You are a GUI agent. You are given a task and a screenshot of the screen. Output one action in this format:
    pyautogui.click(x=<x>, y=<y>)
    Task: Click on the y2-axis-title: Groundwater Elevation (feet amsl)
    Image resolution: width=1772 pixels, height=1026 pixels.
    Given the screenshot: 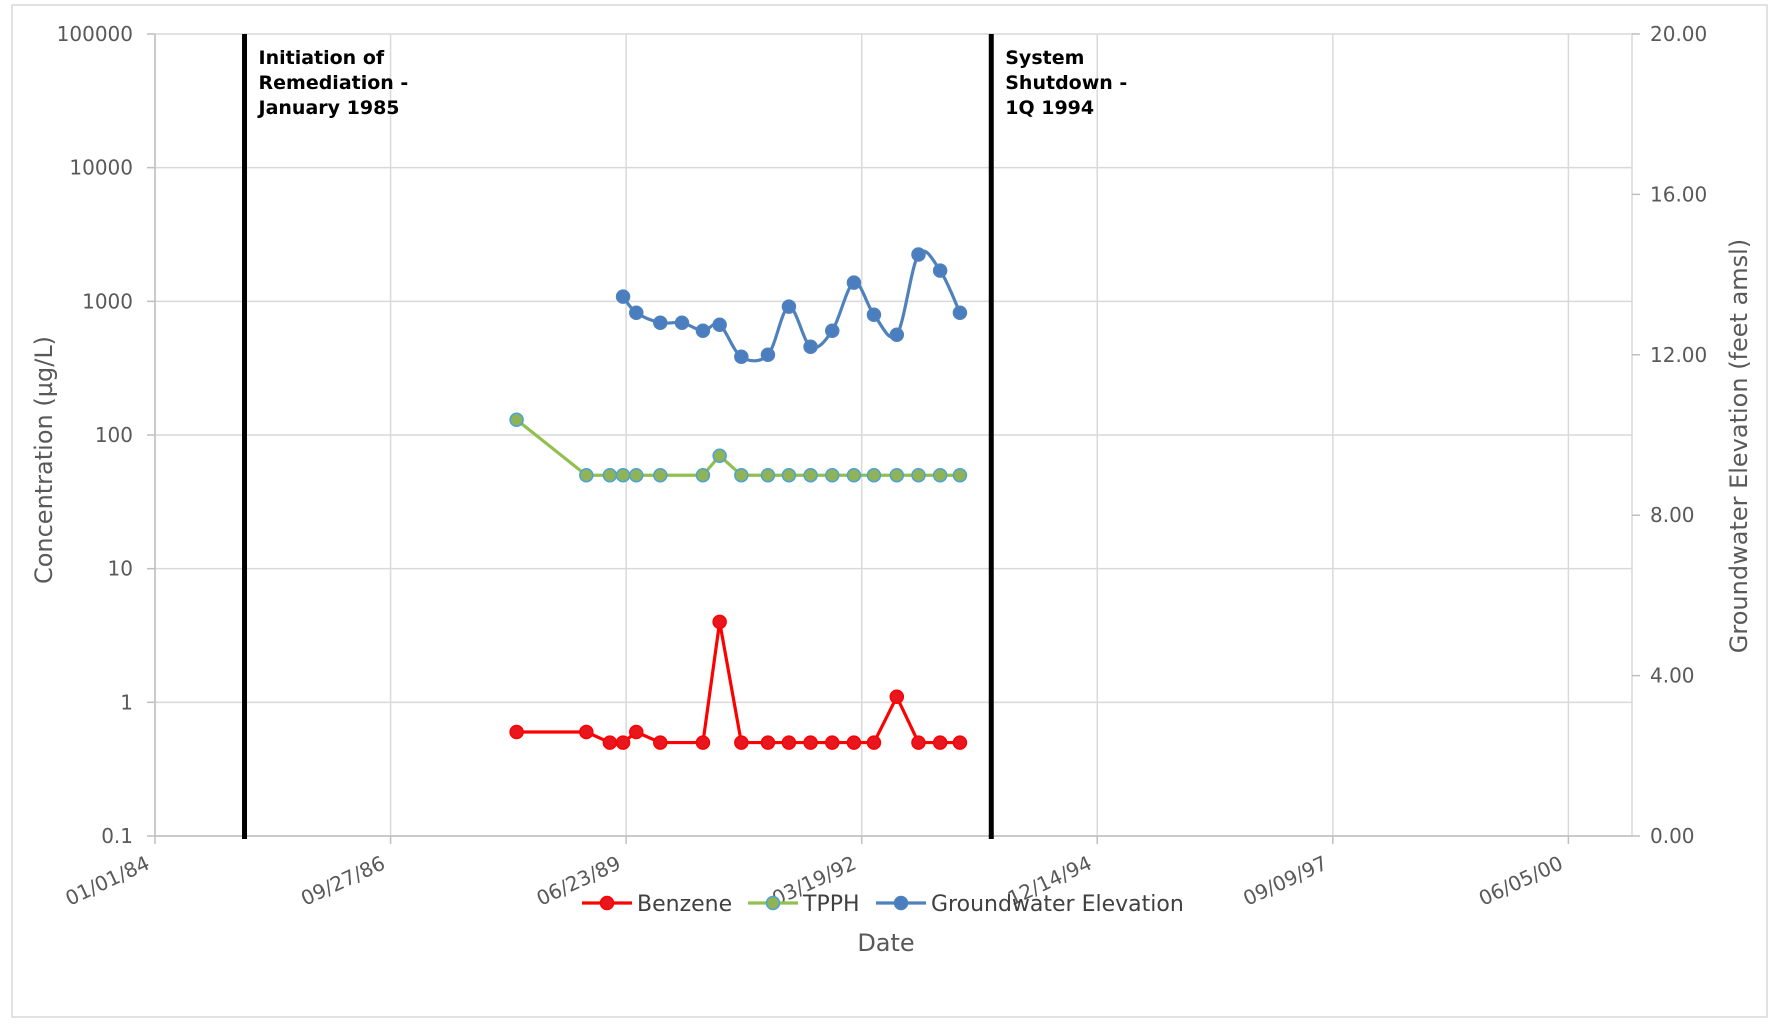 What is the action you would take?
    pyautogui.click(x=1739, y=446)
    